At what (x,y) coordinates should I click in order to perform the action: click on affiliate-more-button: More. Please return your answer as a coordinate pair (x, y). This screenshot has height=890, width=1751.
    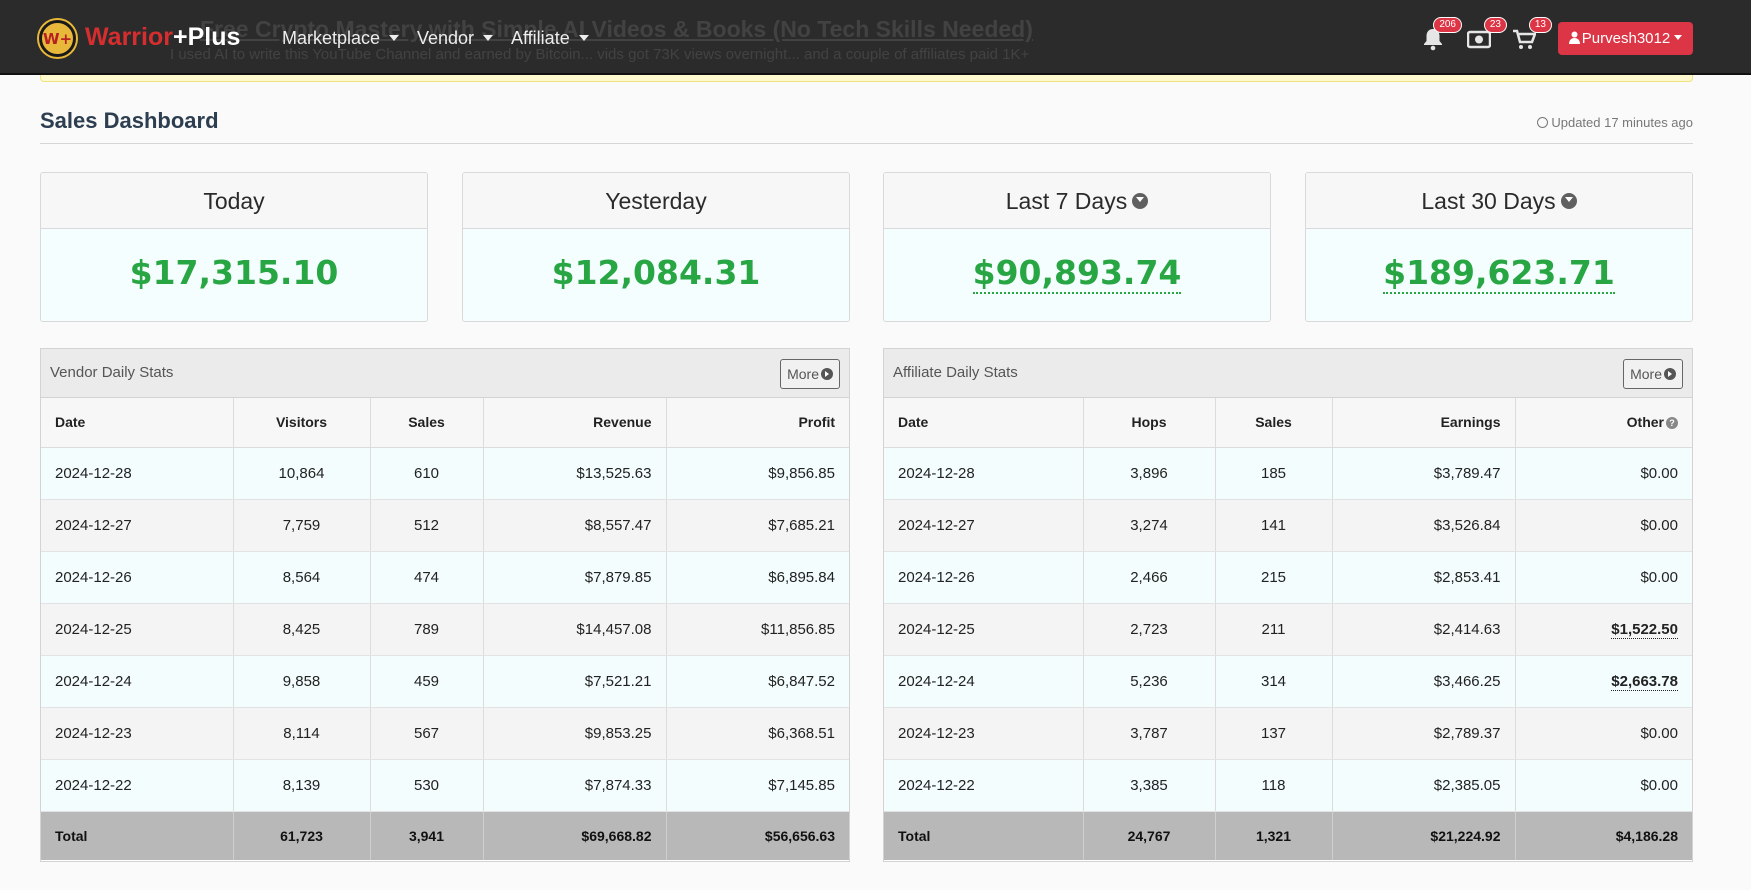
    Looking at the image, I should click on (1653, 374).